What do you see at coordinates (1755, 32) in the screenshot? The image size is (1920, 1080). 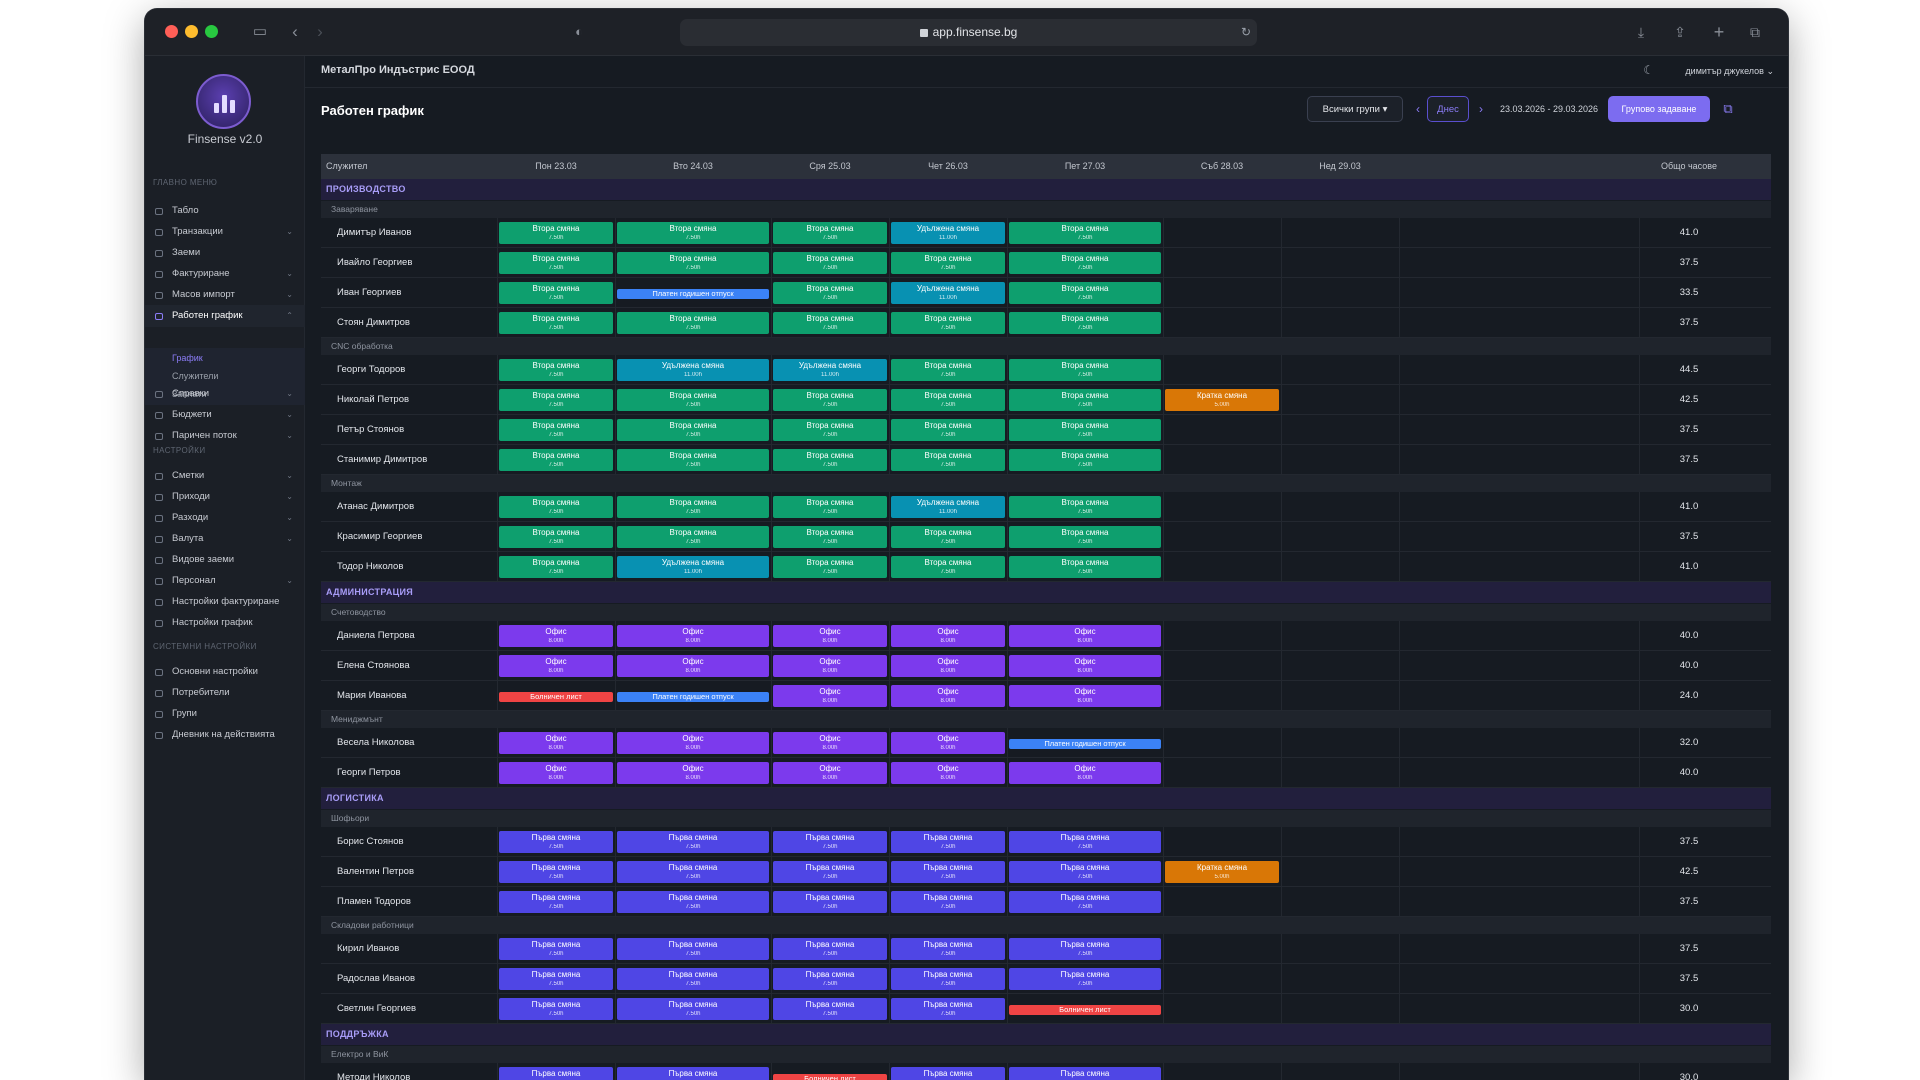 I see `tabs-overview-icon: ⧉` at bounding box center [1755, 32].